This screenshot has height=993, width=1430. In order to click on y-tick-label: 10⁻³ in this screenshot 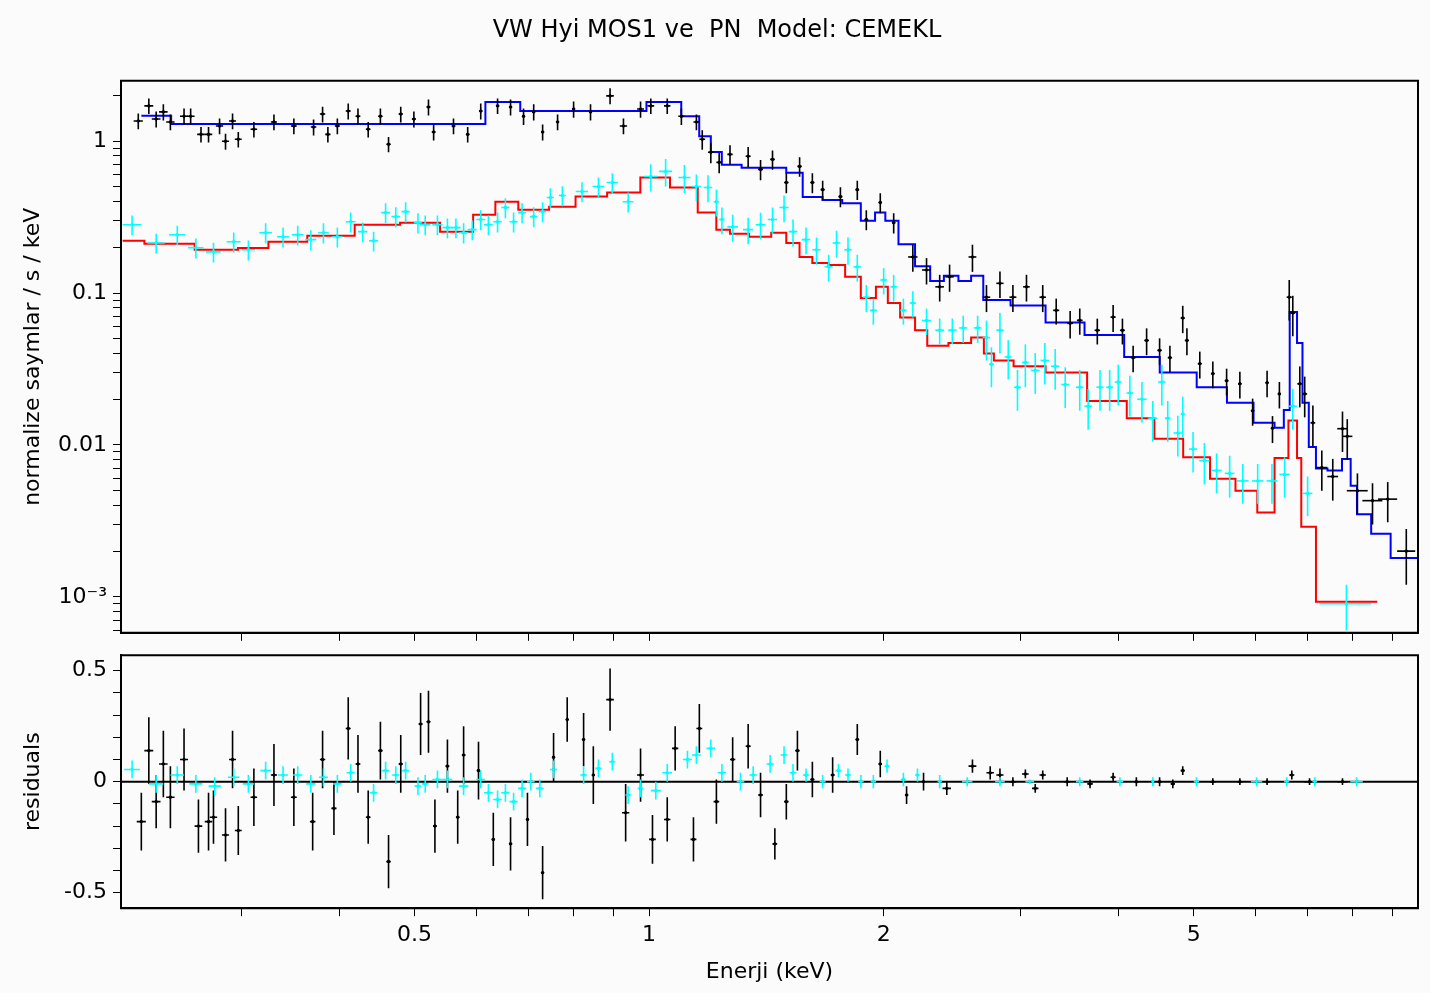, I will do `click(82, 595)`.